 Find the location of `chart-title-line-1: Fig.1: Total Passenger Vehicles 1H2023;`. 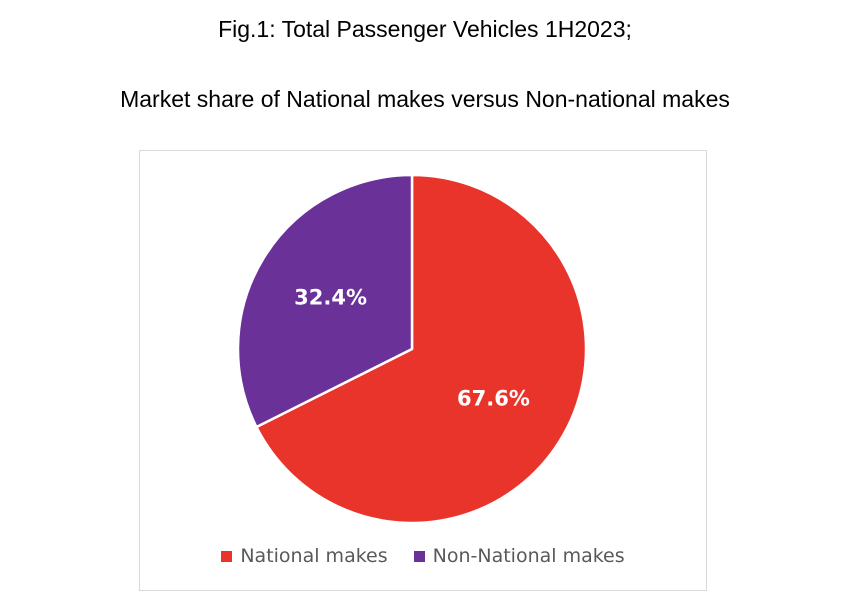

chart-title-line-1: Fig.1: Total Passenger Vehicles 1H2023; is located at coordinates (425, 29).